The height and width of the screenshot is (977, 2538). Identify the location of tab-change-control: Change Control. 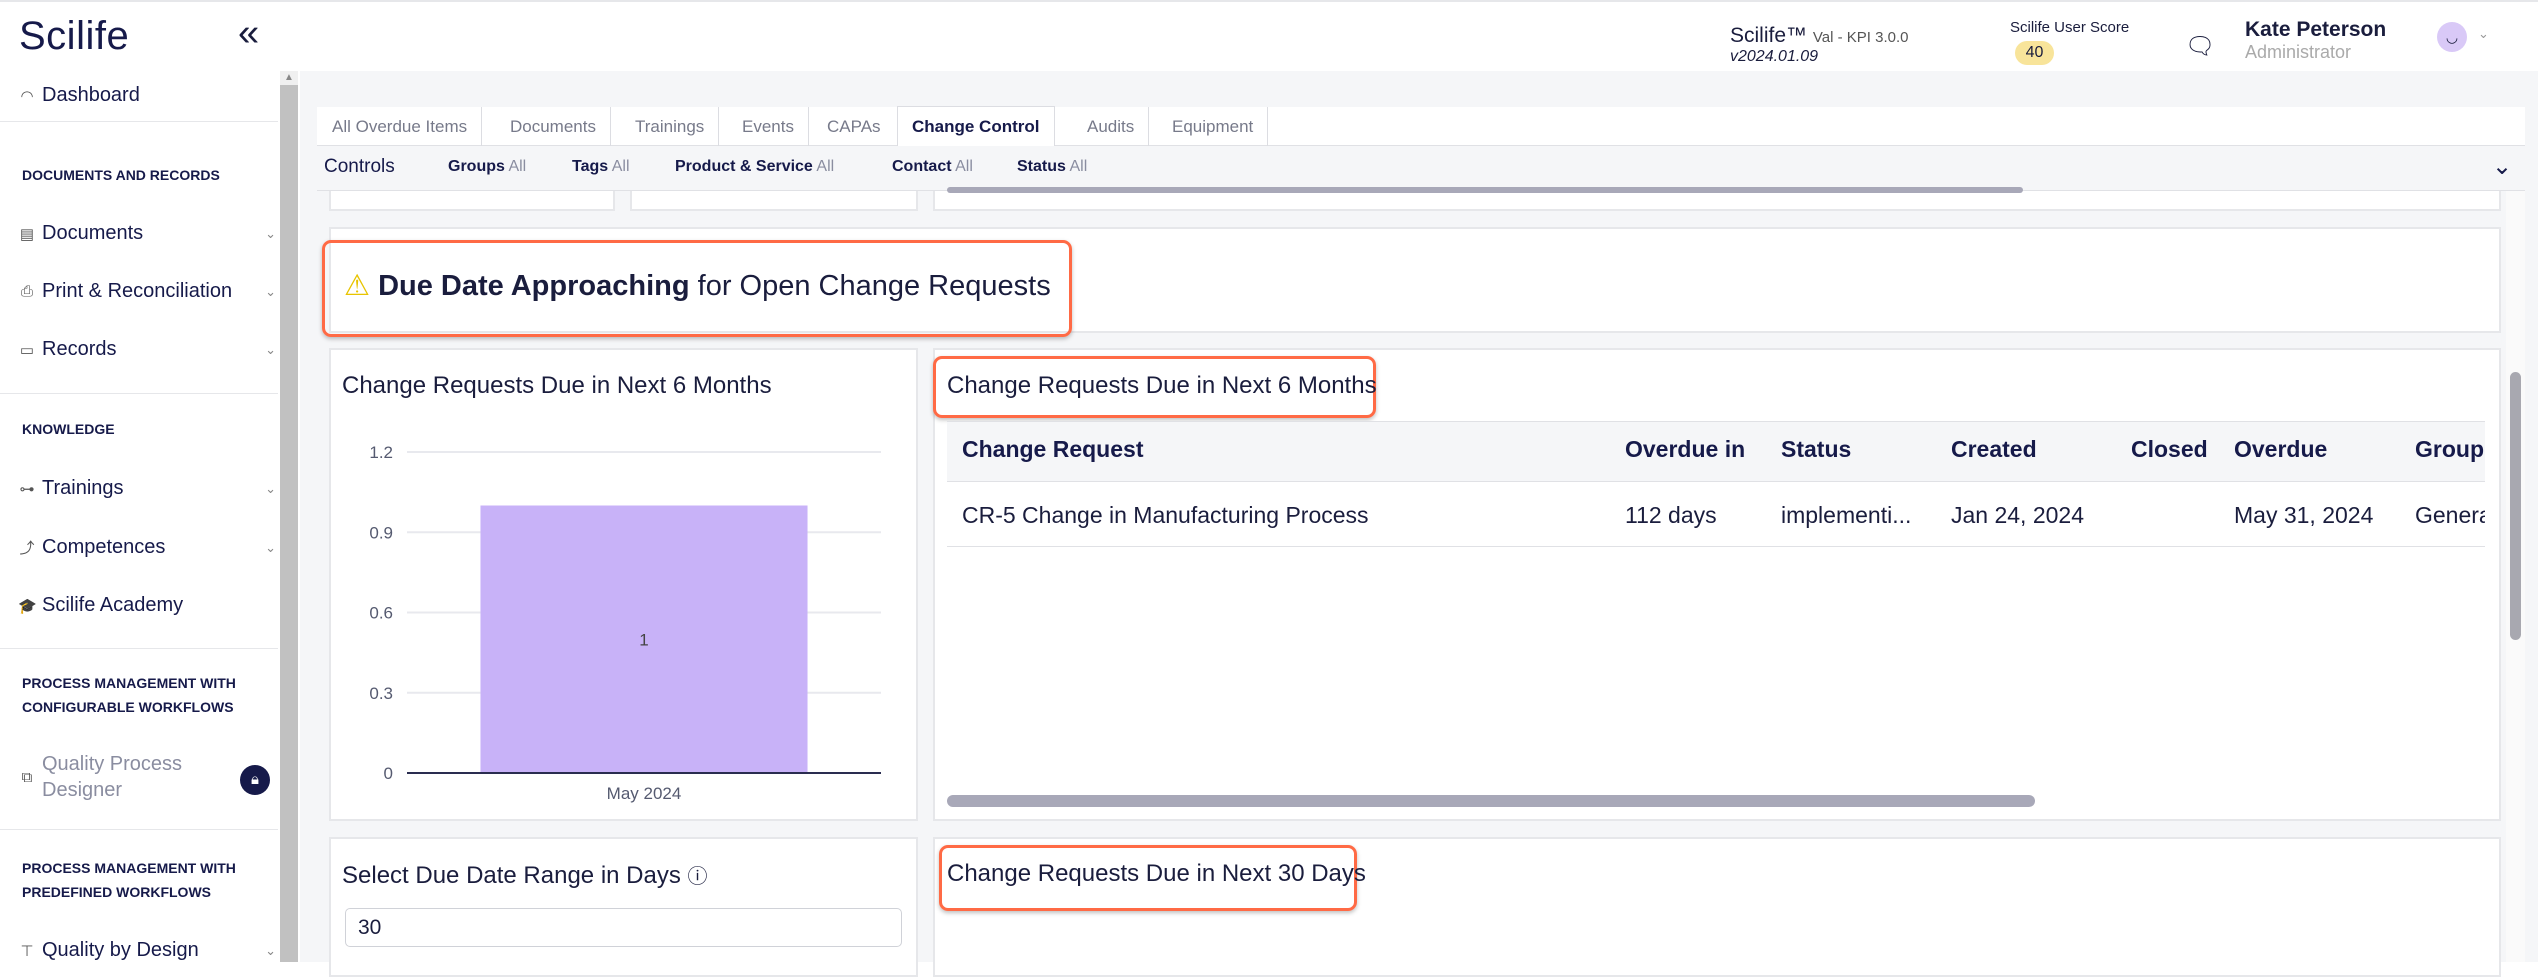
(976, 126).